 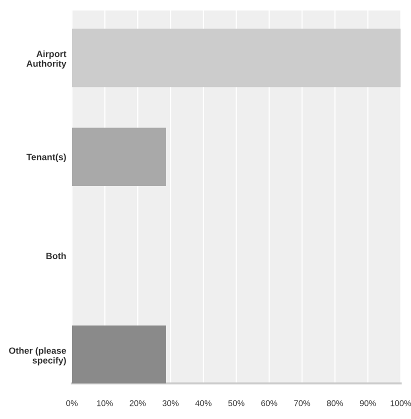 What do you see at coordinates (236, 403) in the screenshot?
I see `x-tick-label: 50%` at bounding box center [236, 403].